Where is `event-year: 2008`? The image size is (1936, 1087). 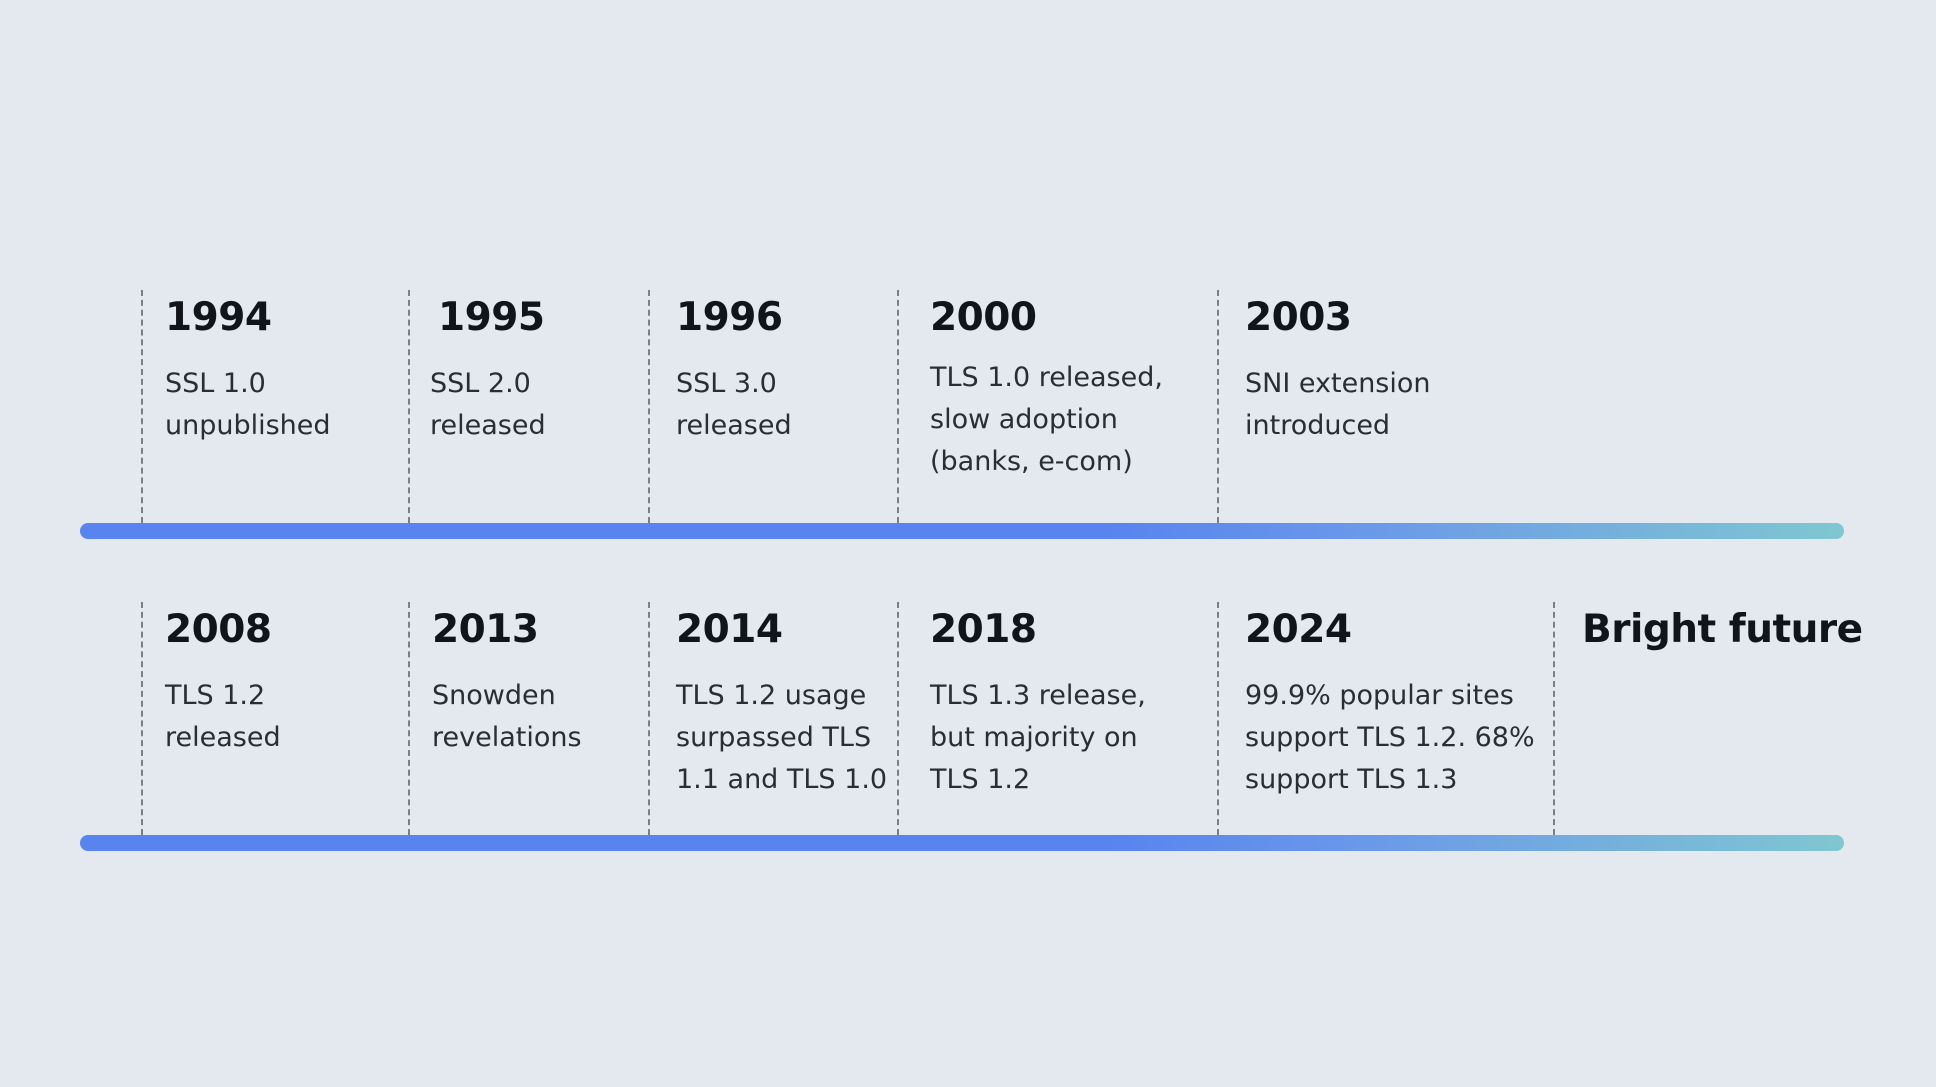 event-year: 2008 is located at coordinates (218, 629).